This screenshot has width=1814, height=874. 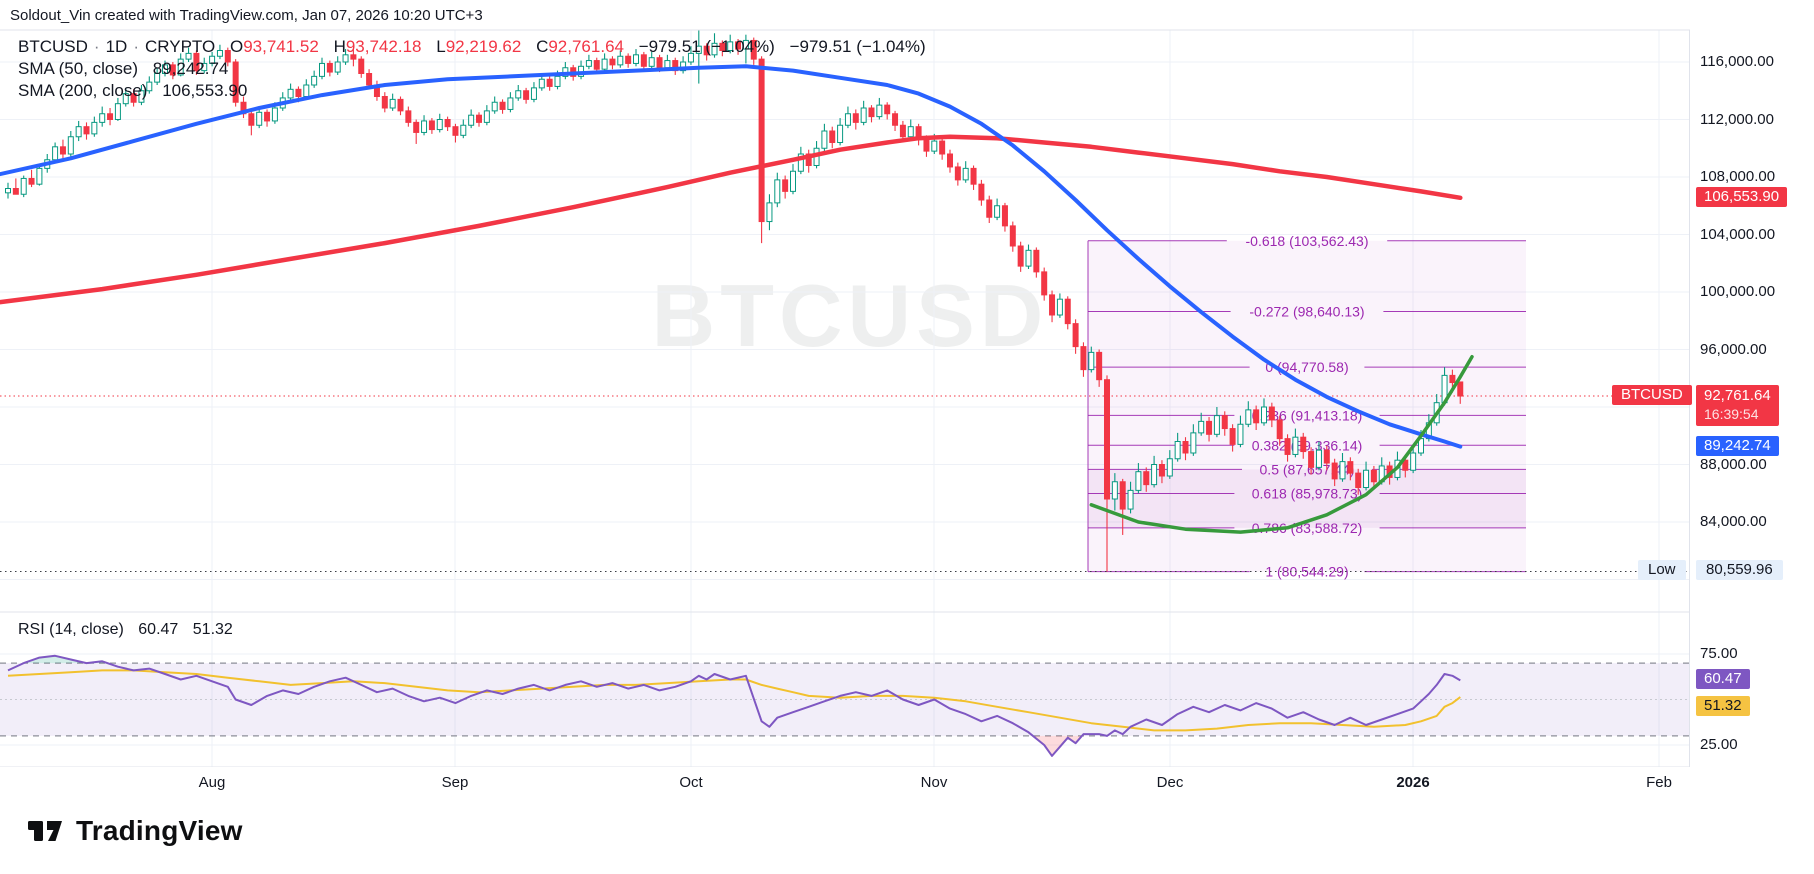 I want to click on rsi-line, so click(x=734, y=705).